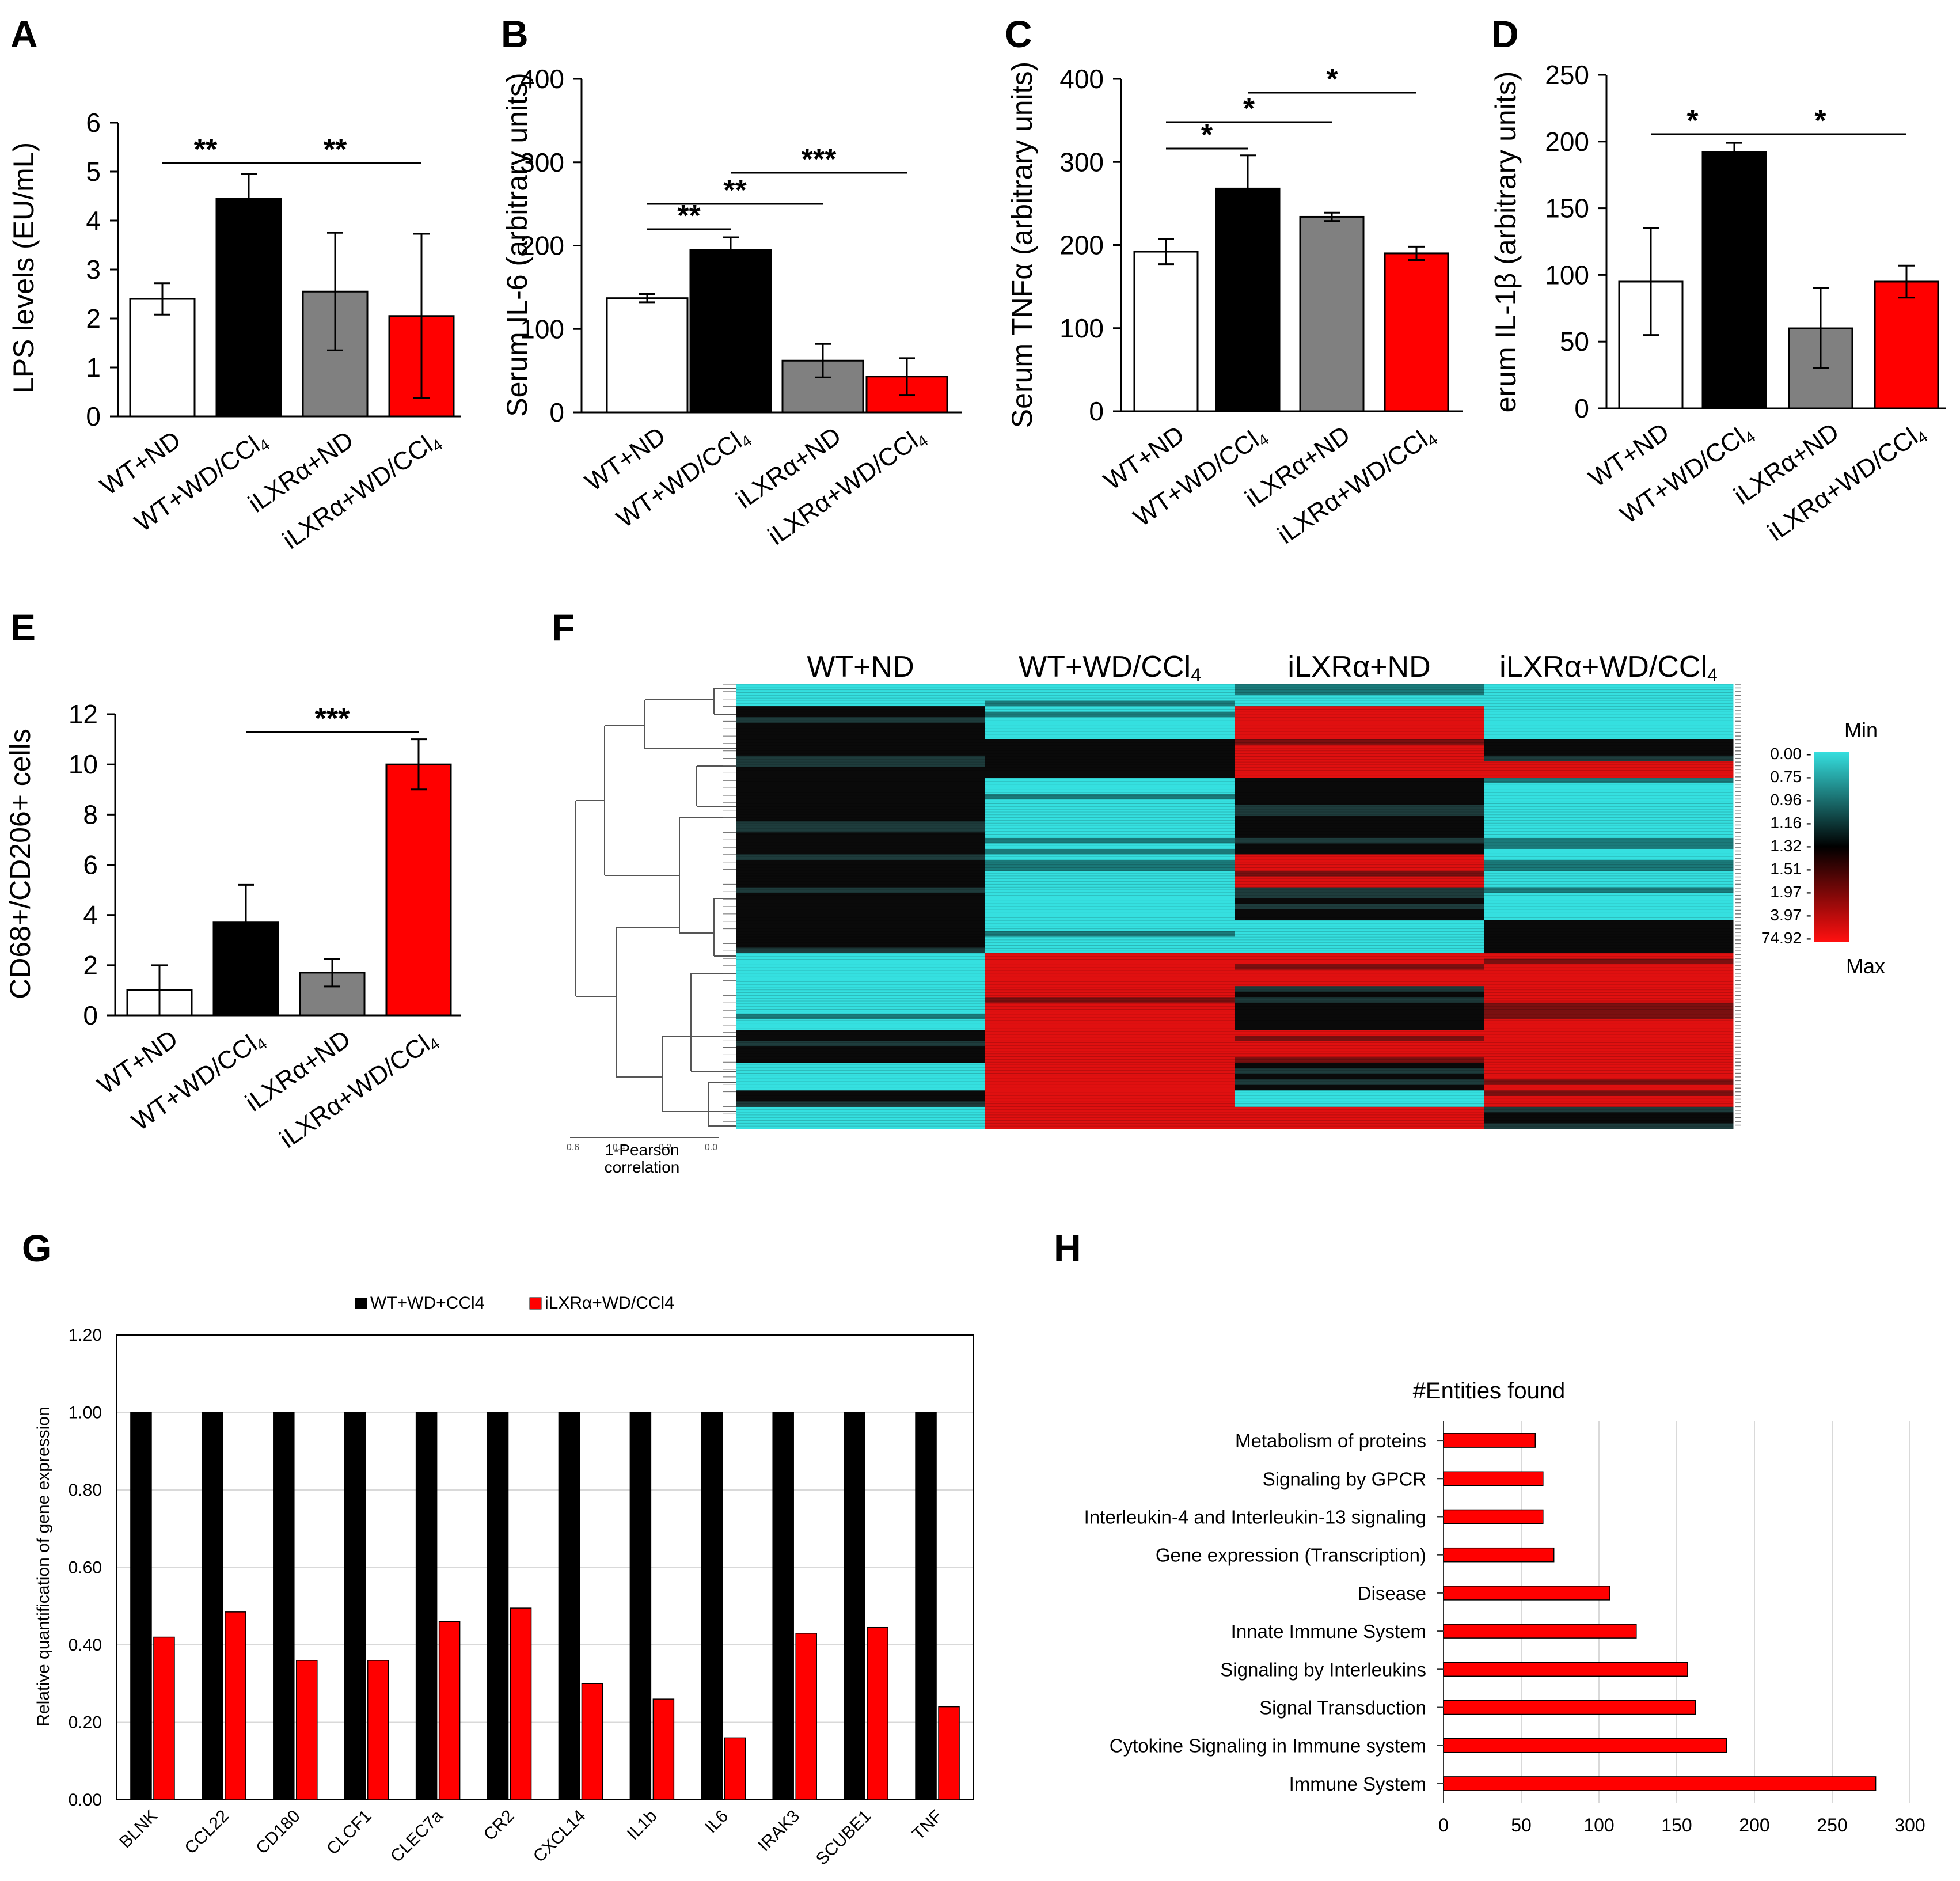 Image resolution: width=1960 pixels, height=1881 pixels. I want to click on x-tick-label: 250, so click(1832, 1826).